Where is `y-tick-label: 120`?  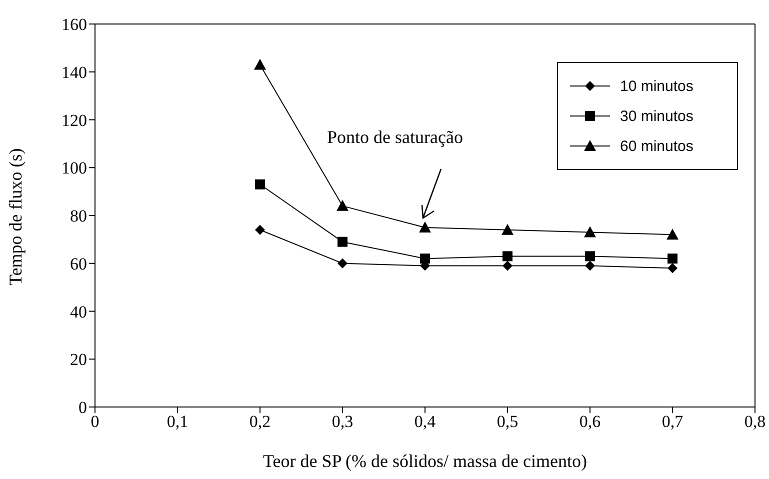 y-tick-label: 120 is located at coordinates (74, 120).